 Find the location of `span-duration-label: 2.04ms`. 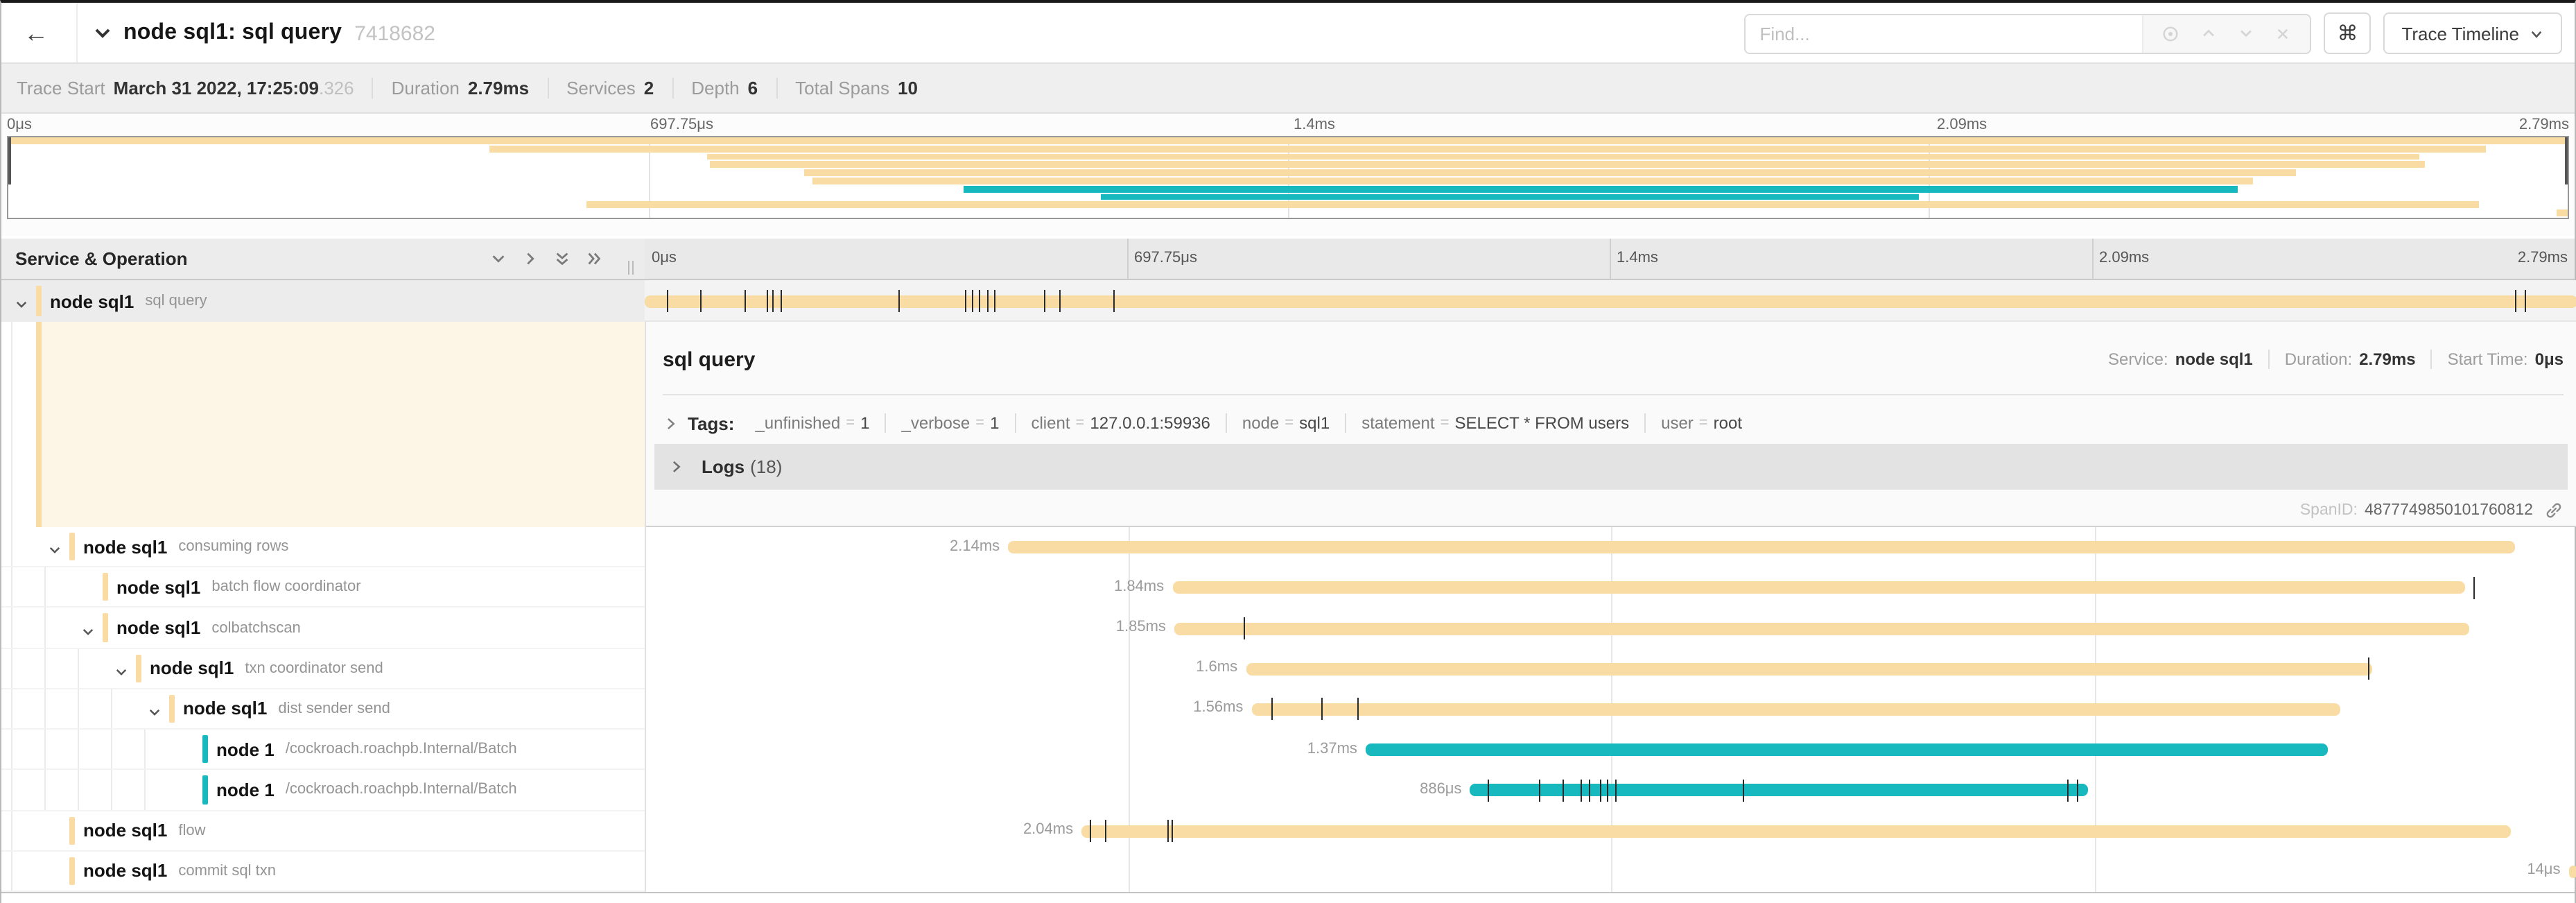

span-duration-label: 2.04ms is located at coordinates (1048, 830).